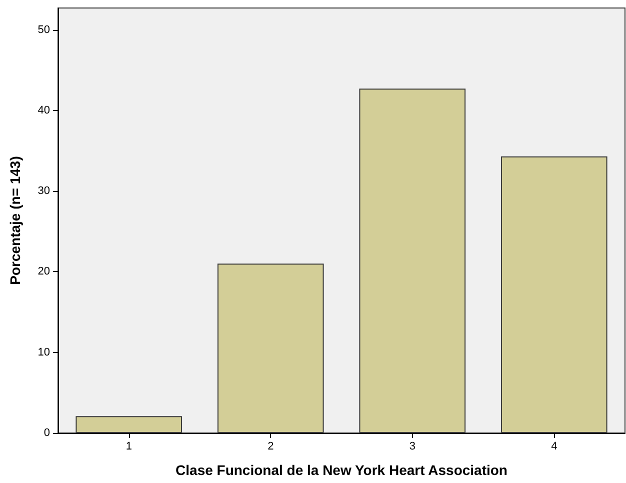 This screenshot has height=483, width=626. What do you see at coordinates (47, 433) in the screenshot?
I see `y-tick-label: 0` at bounding box center [47, 433].